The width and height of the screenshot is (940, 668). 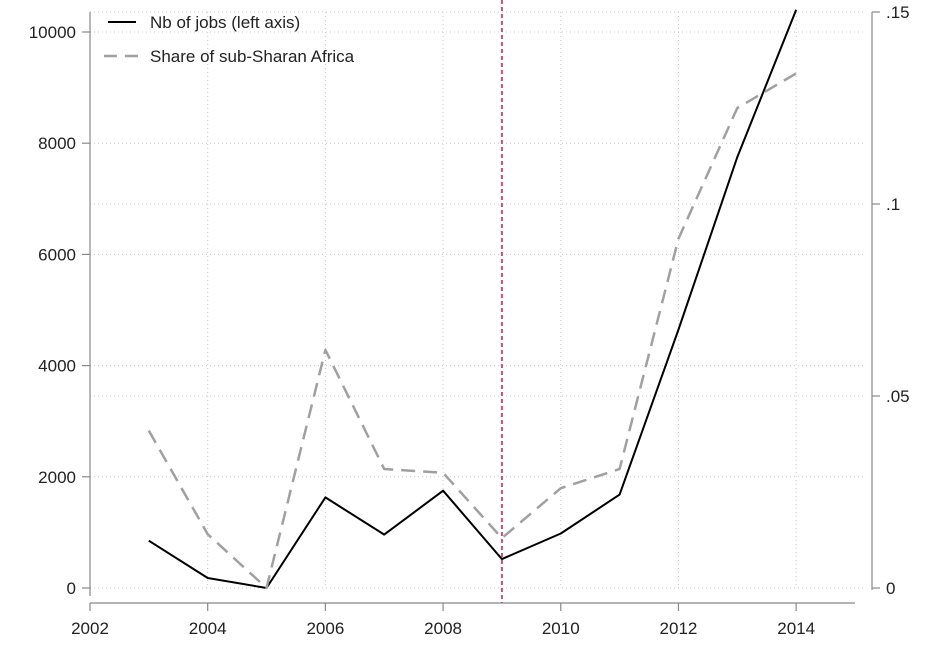 I want to click on y-left-tick-label: 4000, so click(x=57, y=366).